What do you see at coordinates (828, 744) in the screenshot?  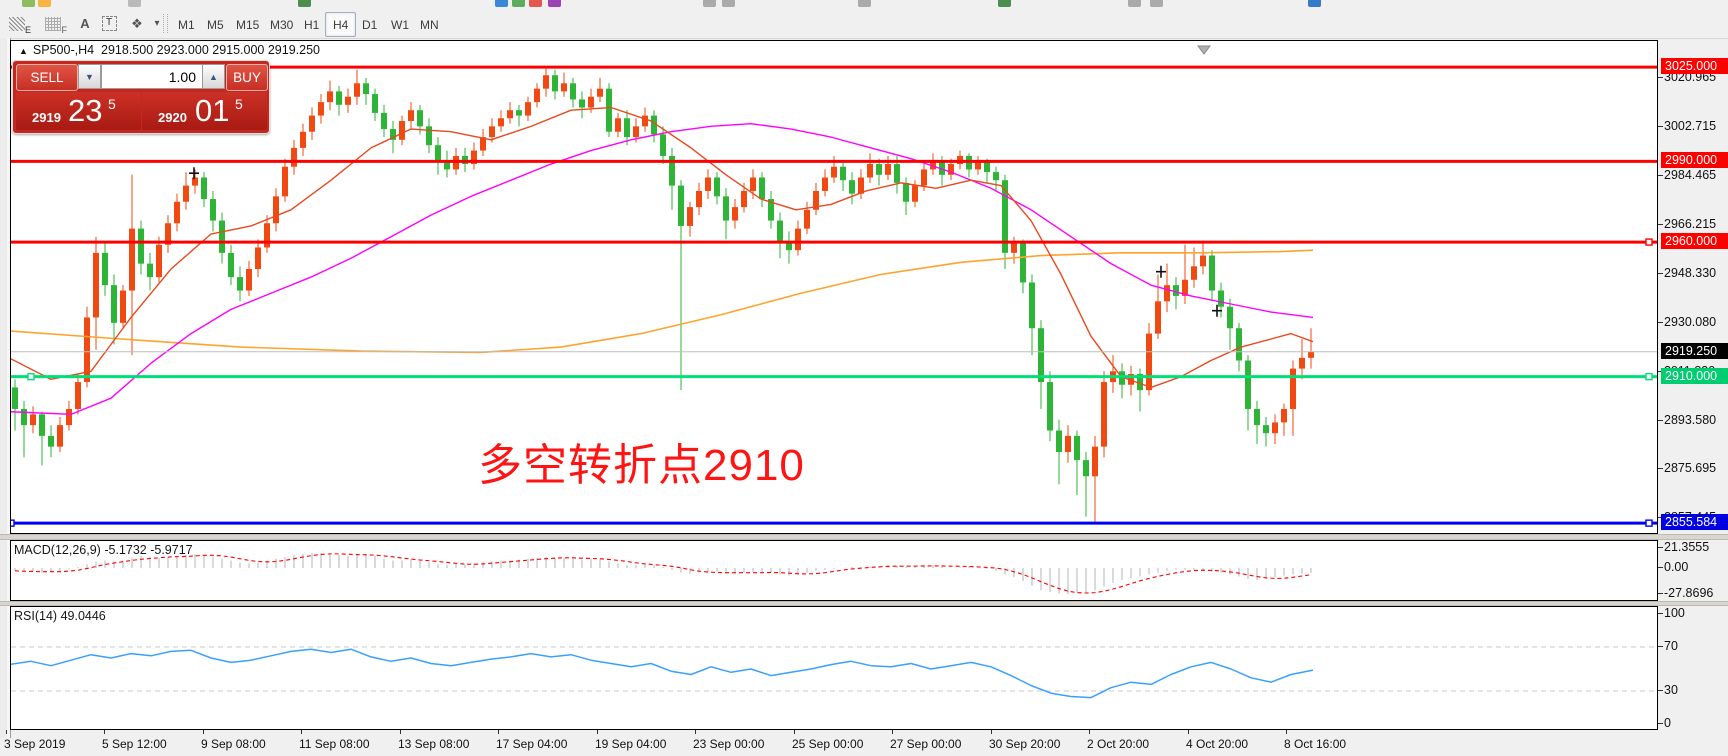 I see `time-axis-label: 25 Sep 00:00` at bounding box center [828, 744].